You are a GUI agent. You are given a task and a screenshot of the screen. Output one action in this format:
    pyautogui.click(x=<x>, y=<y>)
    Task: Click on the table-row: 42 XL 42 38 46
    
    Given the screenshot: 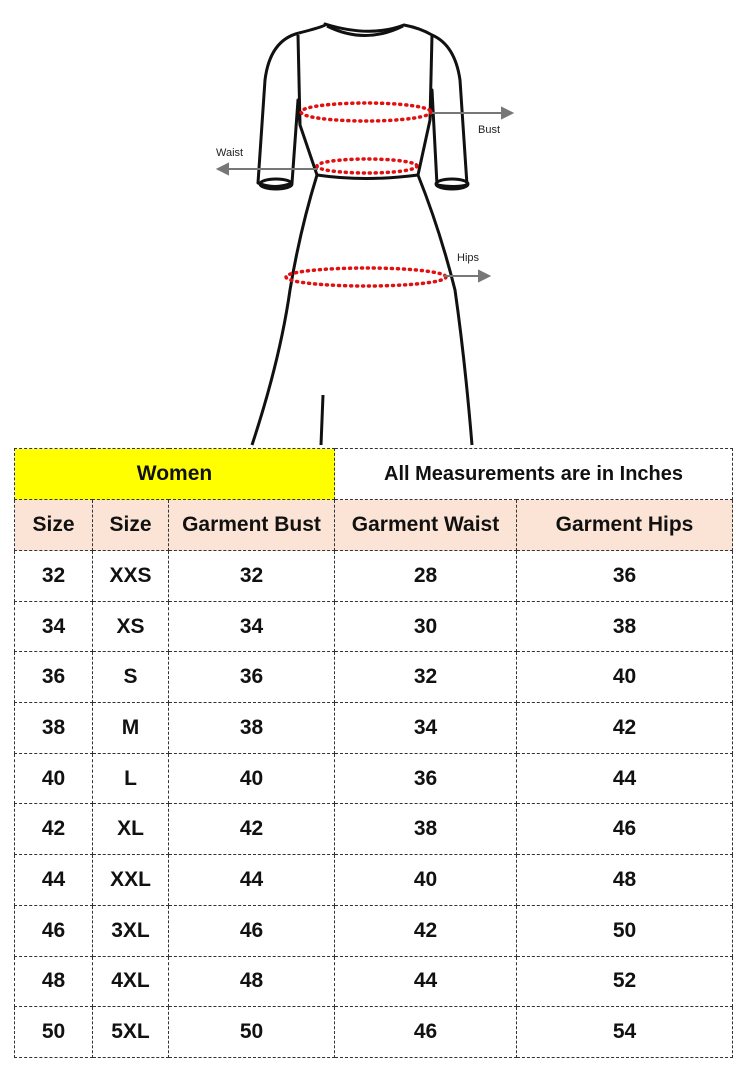 What is the action you would take?
    pyautogui.click(x=374, y=829)
    